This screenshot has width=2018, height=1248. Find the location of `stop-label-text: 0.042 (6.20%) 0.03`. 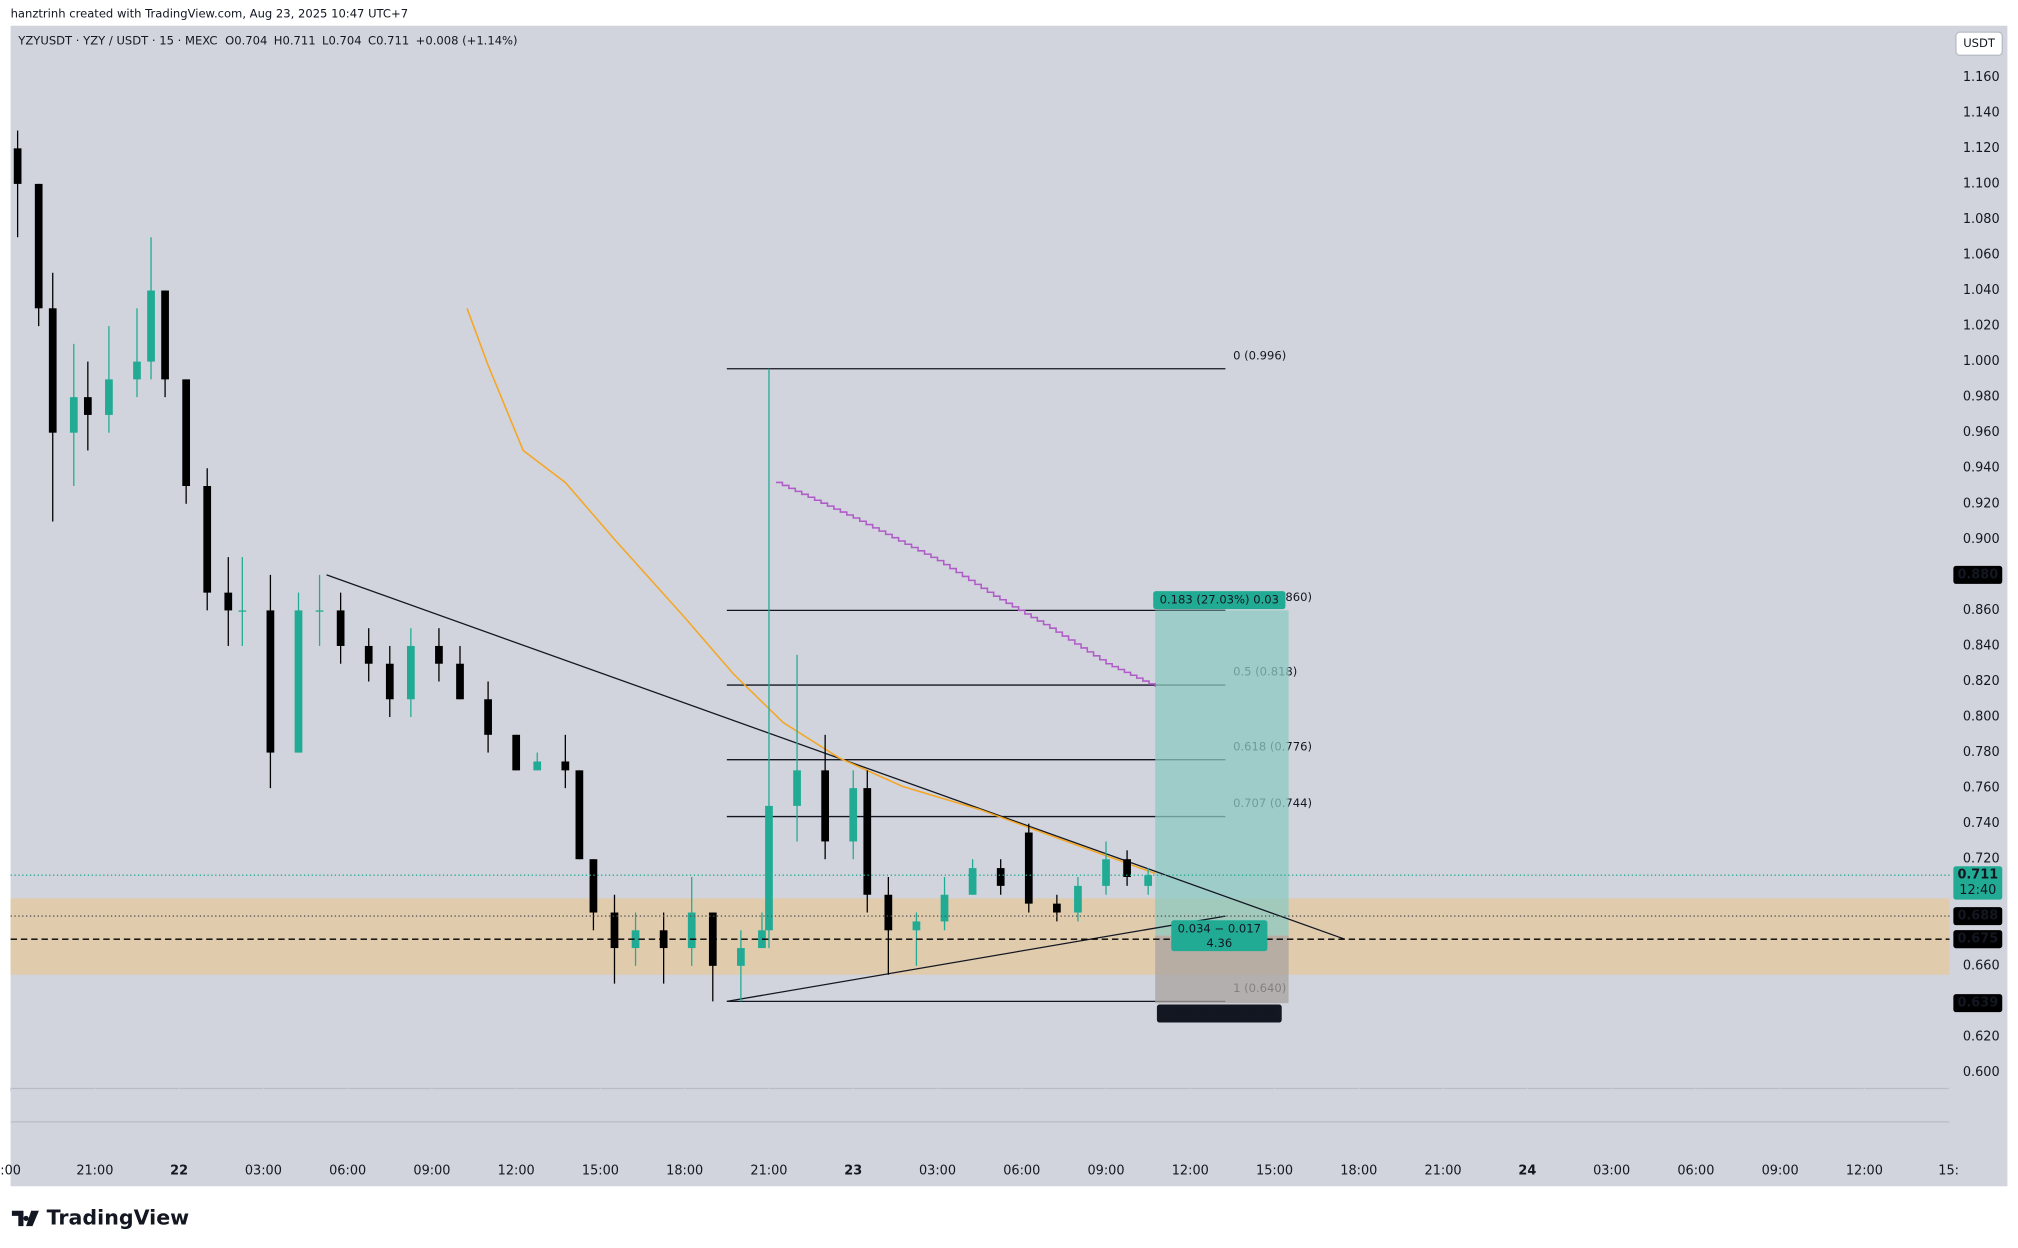

stop-label-text: 0.042 (6.20%) 0.03 is located at coordinates (1219, 1013).